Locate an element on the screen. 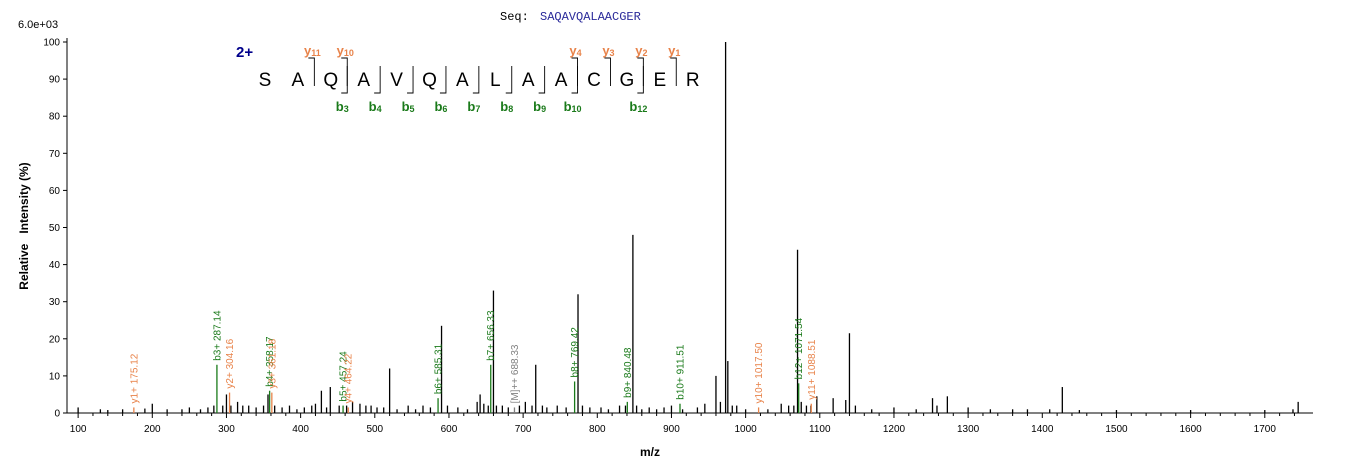  x-tick-label: 1500 is located at coordinates (1116, 429).